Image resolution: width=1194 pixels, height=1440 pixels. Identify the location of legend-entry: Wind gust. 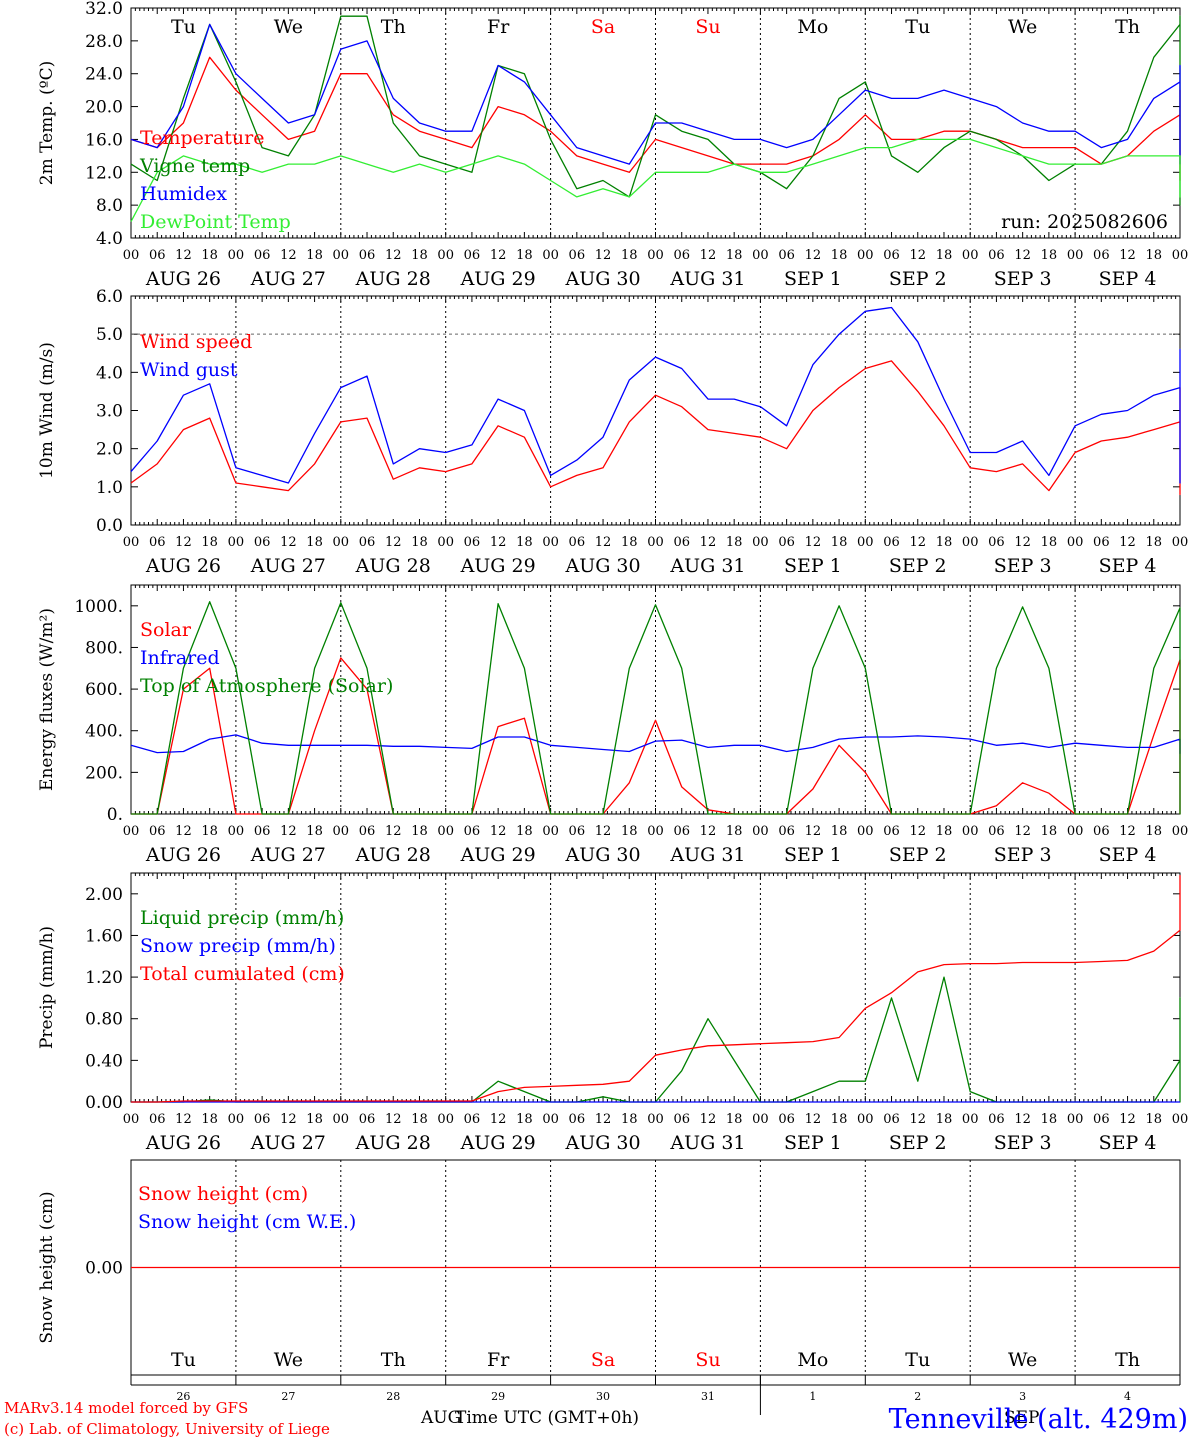
(189, 370).